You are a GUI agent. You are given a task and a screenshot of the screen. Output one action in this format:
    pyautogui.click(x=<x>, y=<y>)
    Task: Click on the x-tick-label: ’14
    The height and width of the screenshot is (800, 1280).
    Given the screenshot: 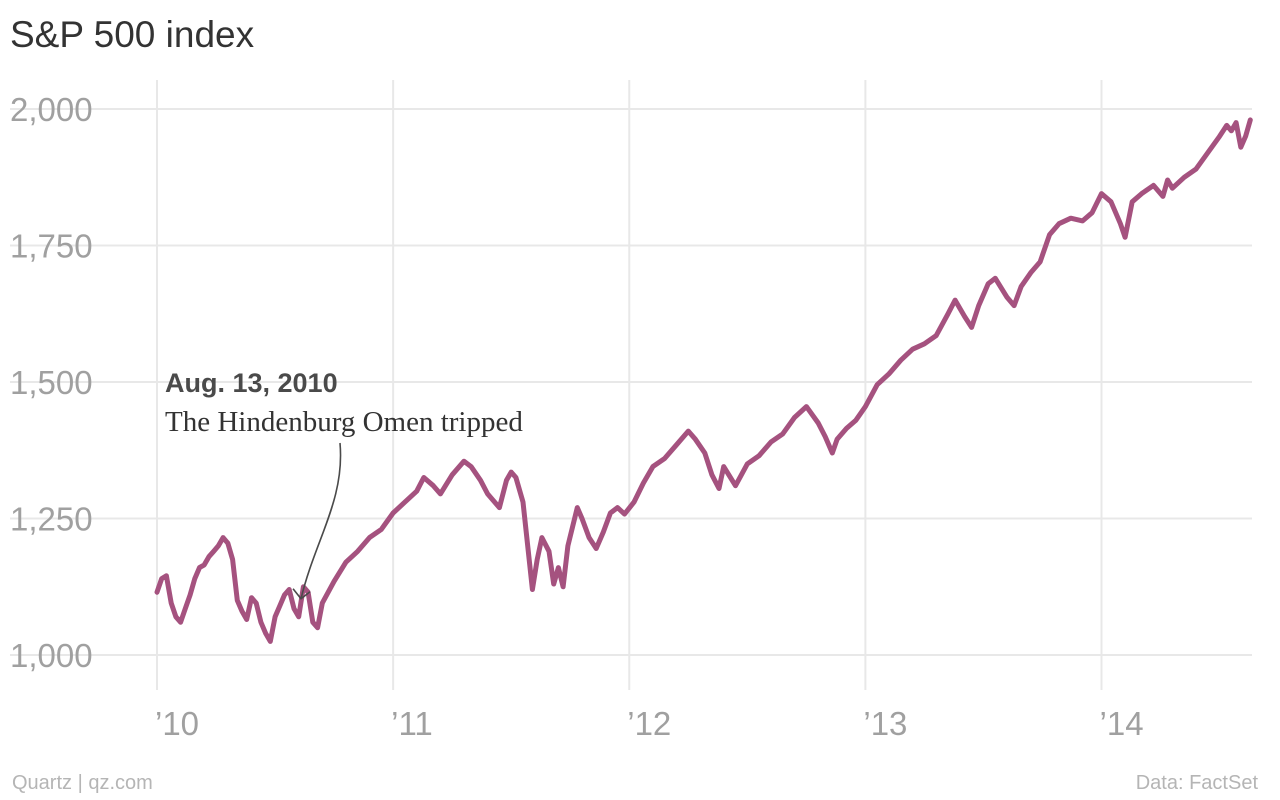 What is the action you would take?
    pyautogui.click(x=1122, y=723)
    